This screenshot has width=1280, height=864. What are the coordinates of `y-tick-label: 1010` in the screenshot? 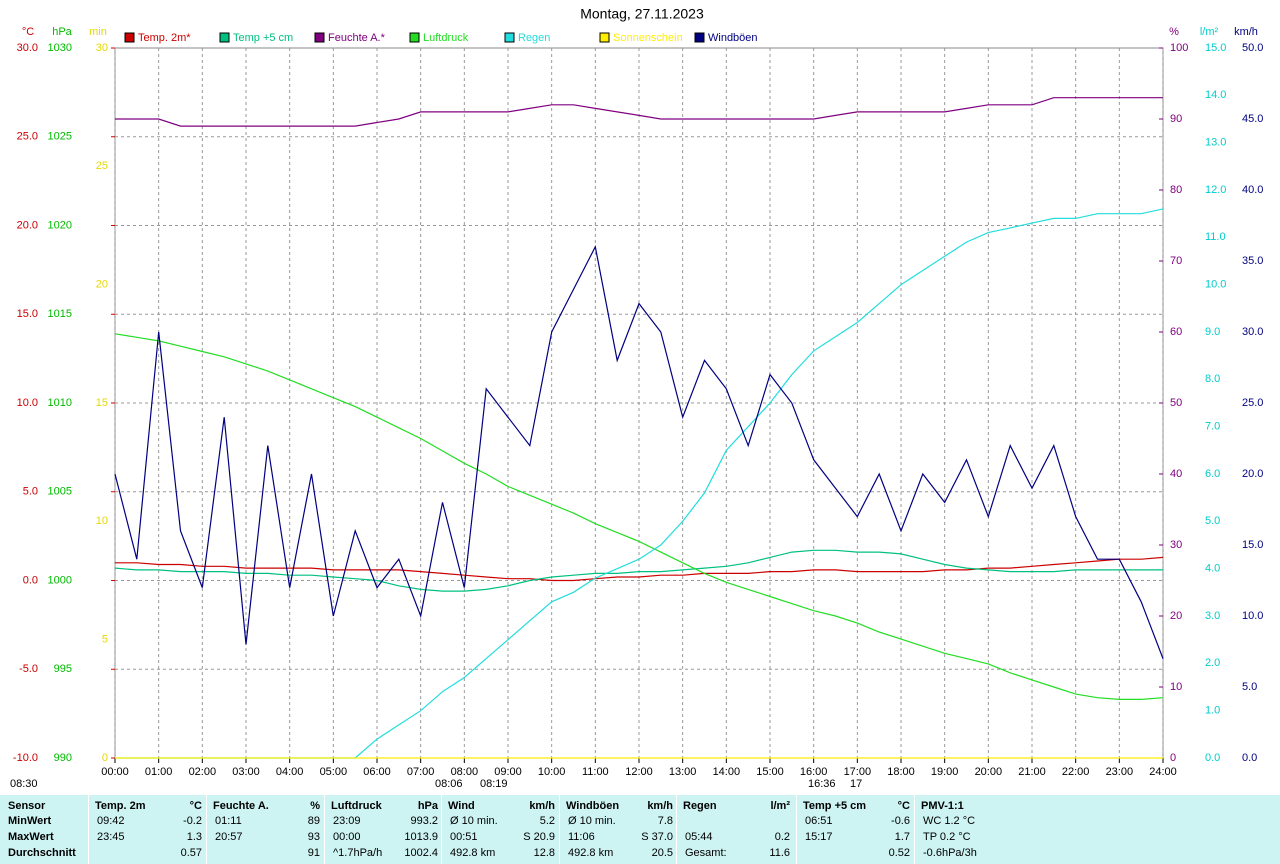 It's located at (60, 403).